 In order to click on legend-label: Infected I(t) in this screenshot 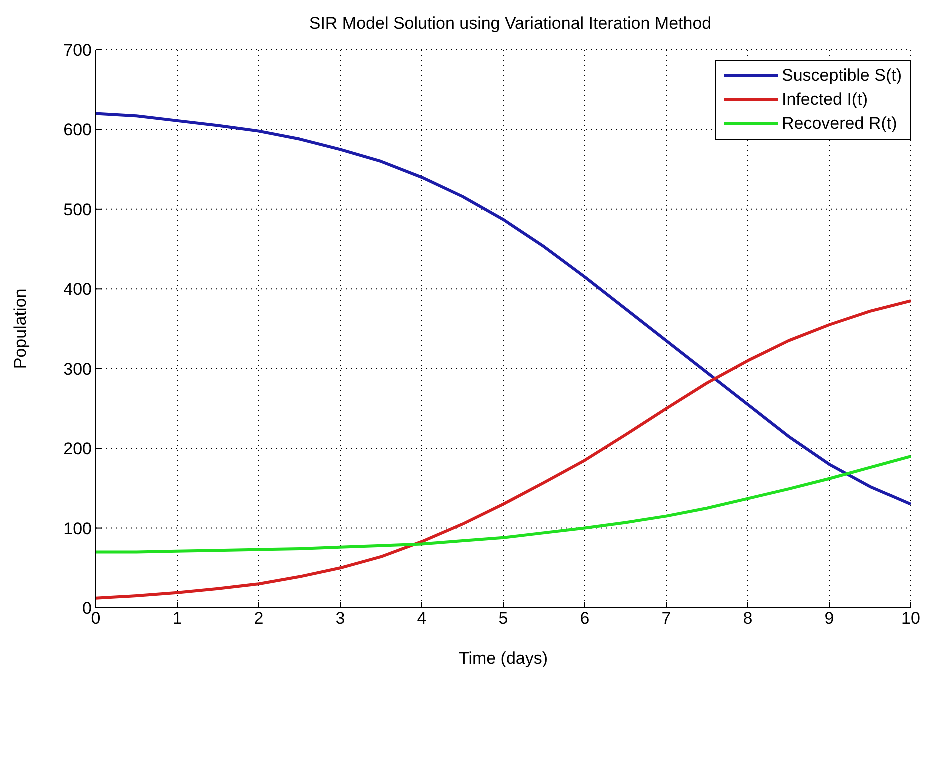, I will do `click(825, 100)`.